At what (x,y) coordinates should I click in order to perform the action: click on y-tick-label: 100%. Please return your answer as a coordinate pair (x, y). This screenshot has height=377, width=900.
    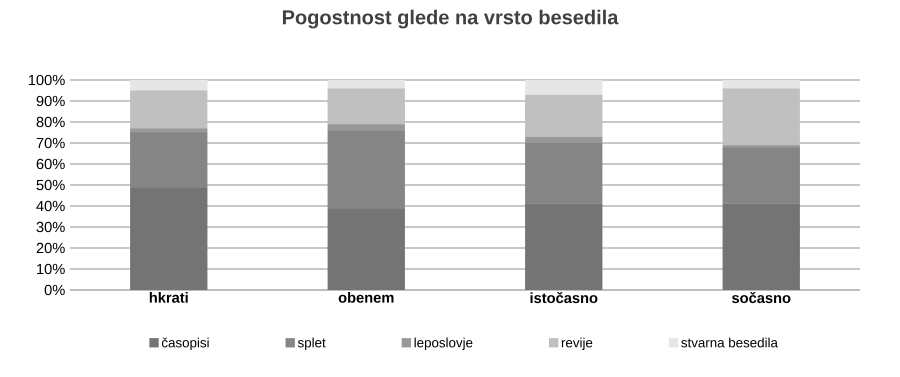
    Looking at the image, I should click on (46, 80).